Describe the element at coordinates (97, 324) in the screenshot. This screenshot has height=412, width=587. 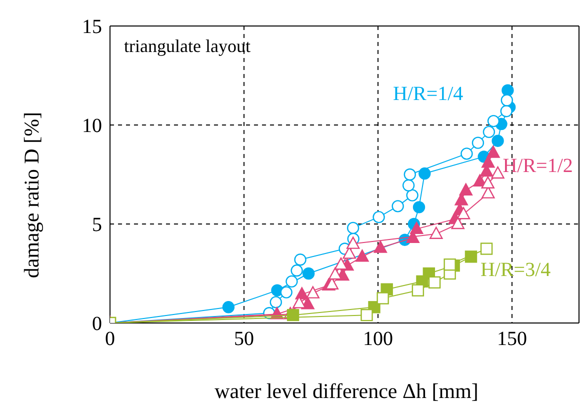
I see `y-tick-label: 0` at that location.